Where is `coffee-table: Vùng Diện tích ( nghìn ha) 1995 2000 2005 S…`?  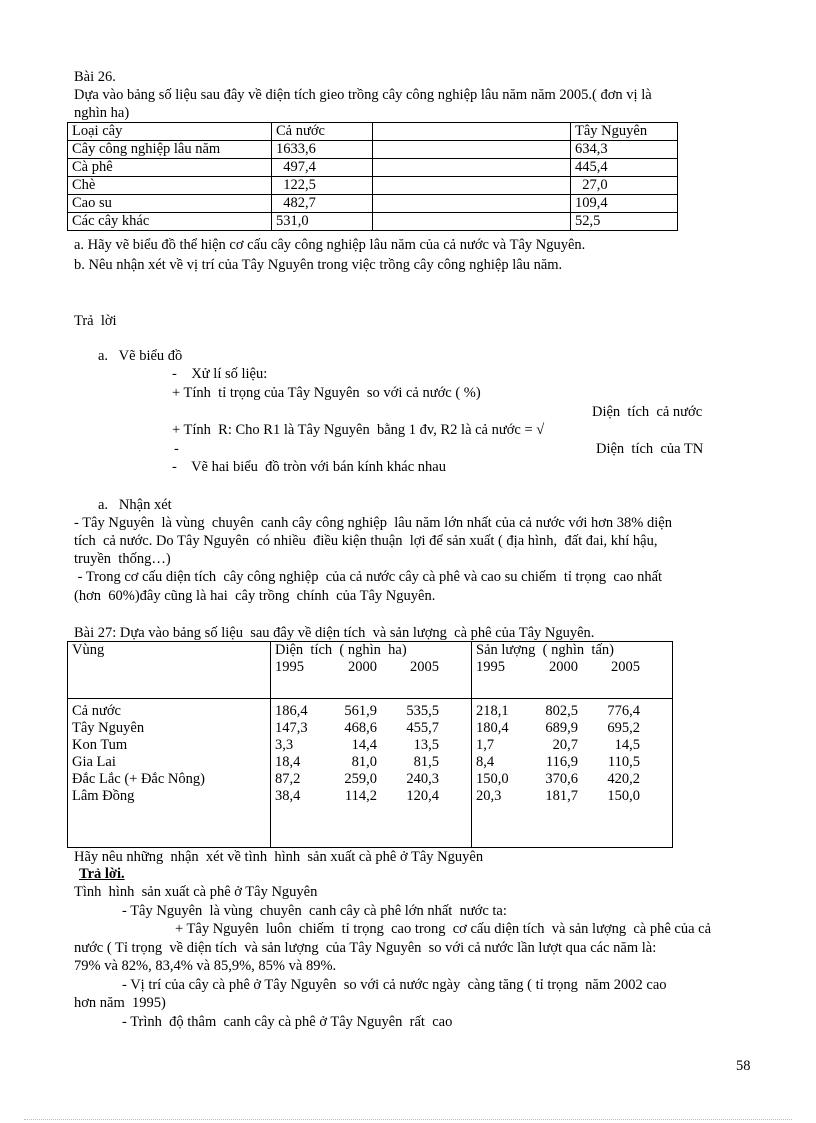
coffee-table: Vùng Diện tích ( nghìn ha) 1995 2000 2005 S… is located at coordinates (370, 744).